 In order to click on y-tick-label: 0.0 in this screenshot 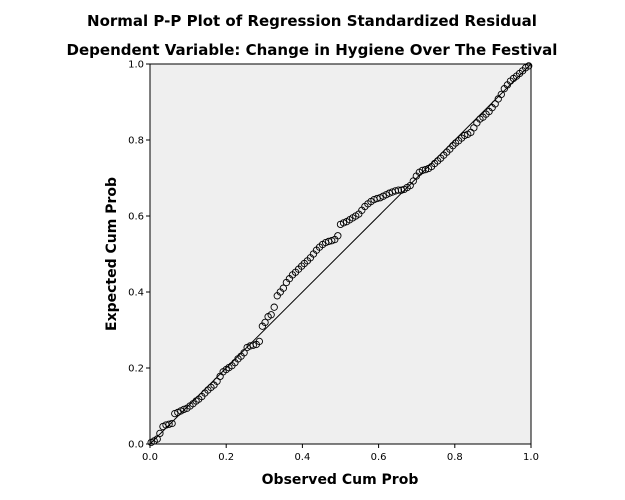, I will do `click(136, 445)`.